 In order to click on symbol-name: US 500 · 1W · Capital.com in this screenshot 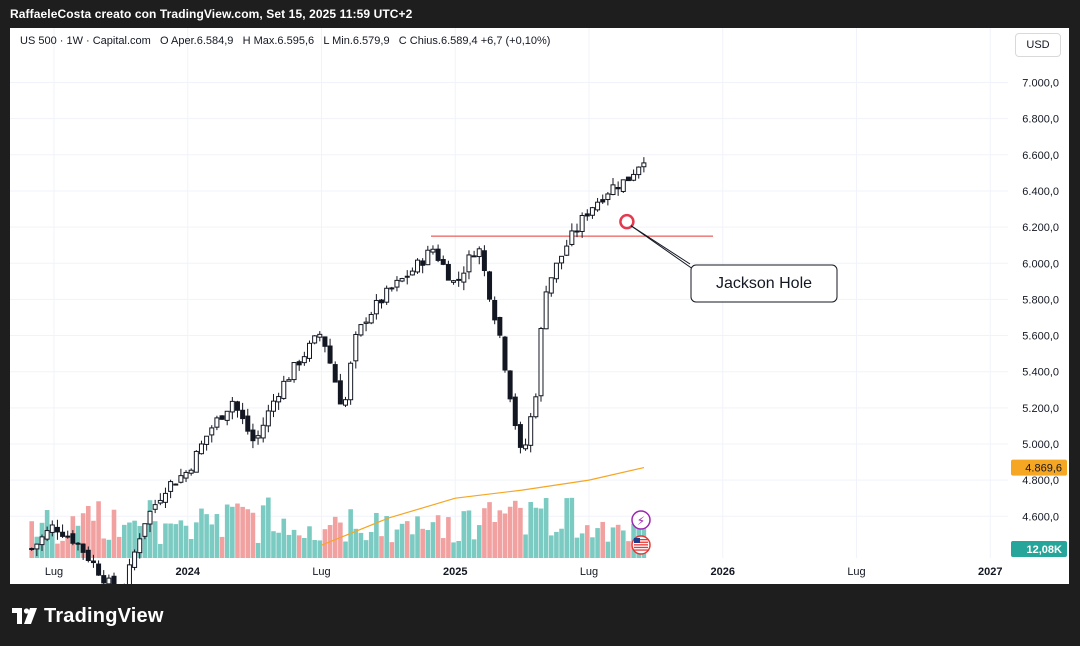, I will do `click(85, 41)`.